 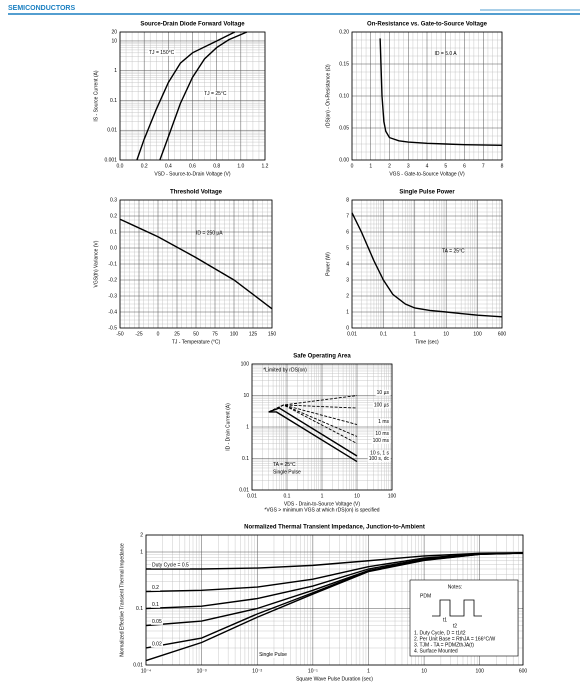 I want to click on x-tick-label: 7, so click(x=483, y=166).